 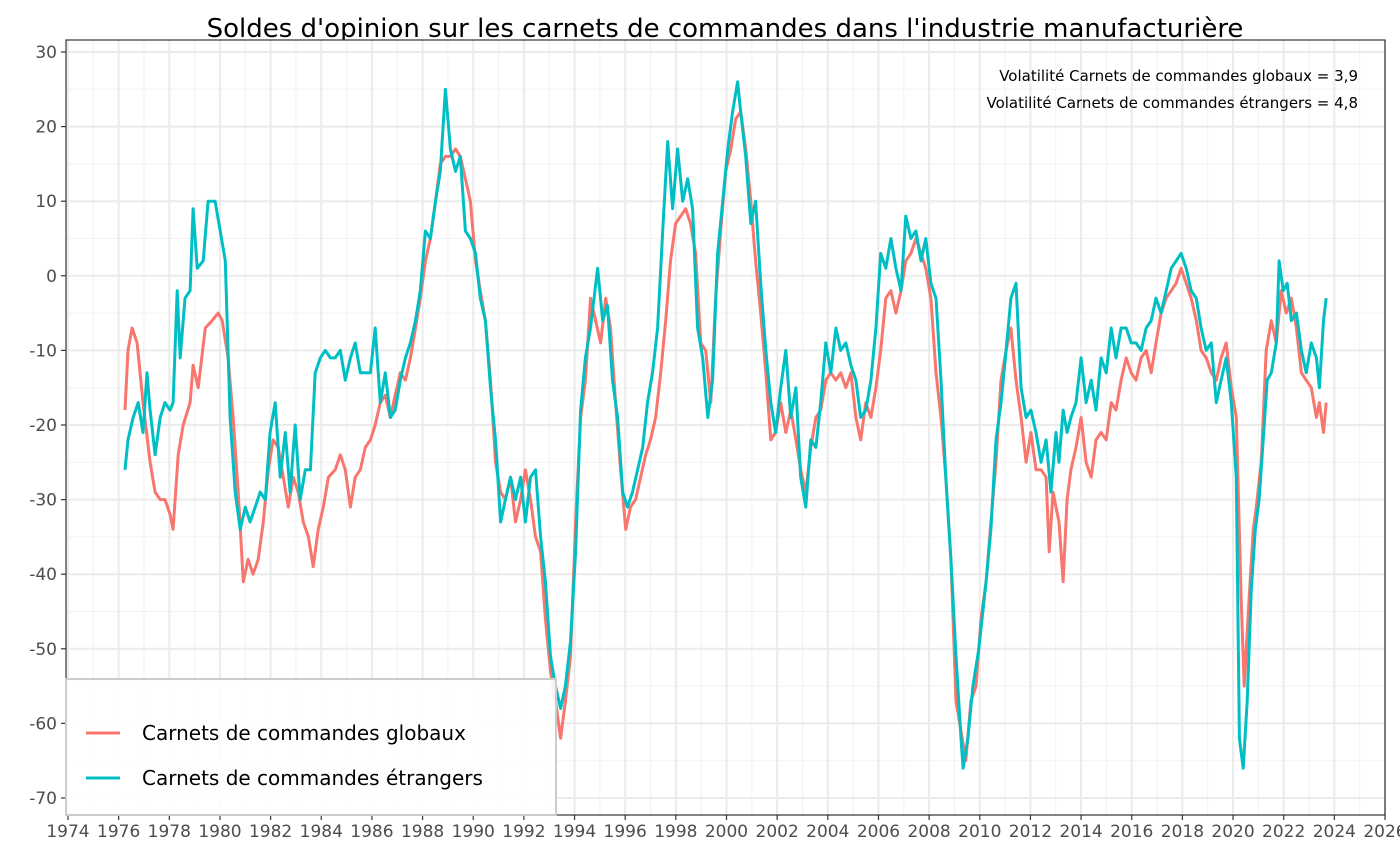 What do you see at coordinates (878, 832) in the screenshot?
I see `x-tick-label: 2006` at bounding box center [878, 832].